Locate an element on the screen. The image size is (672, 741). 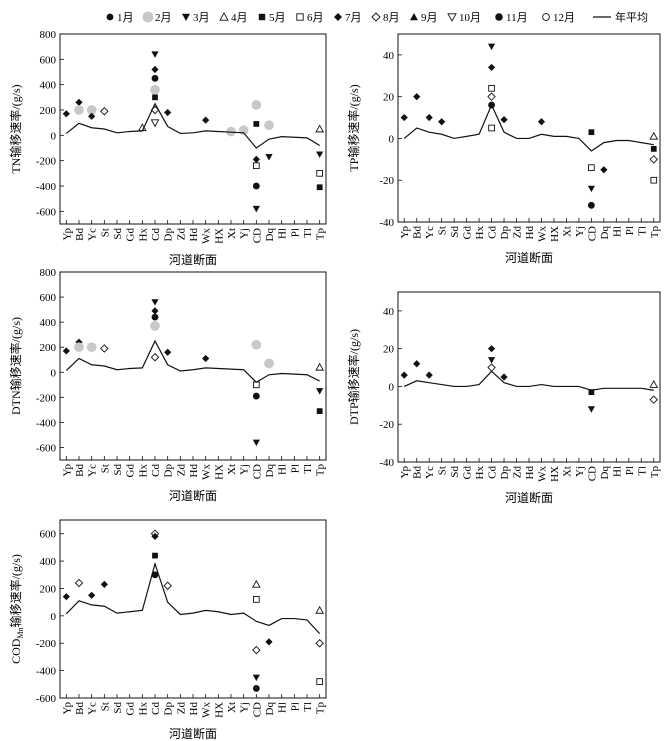
y-axis-label: TN输移速率/(g/s) is located at coordinates (15, 128).